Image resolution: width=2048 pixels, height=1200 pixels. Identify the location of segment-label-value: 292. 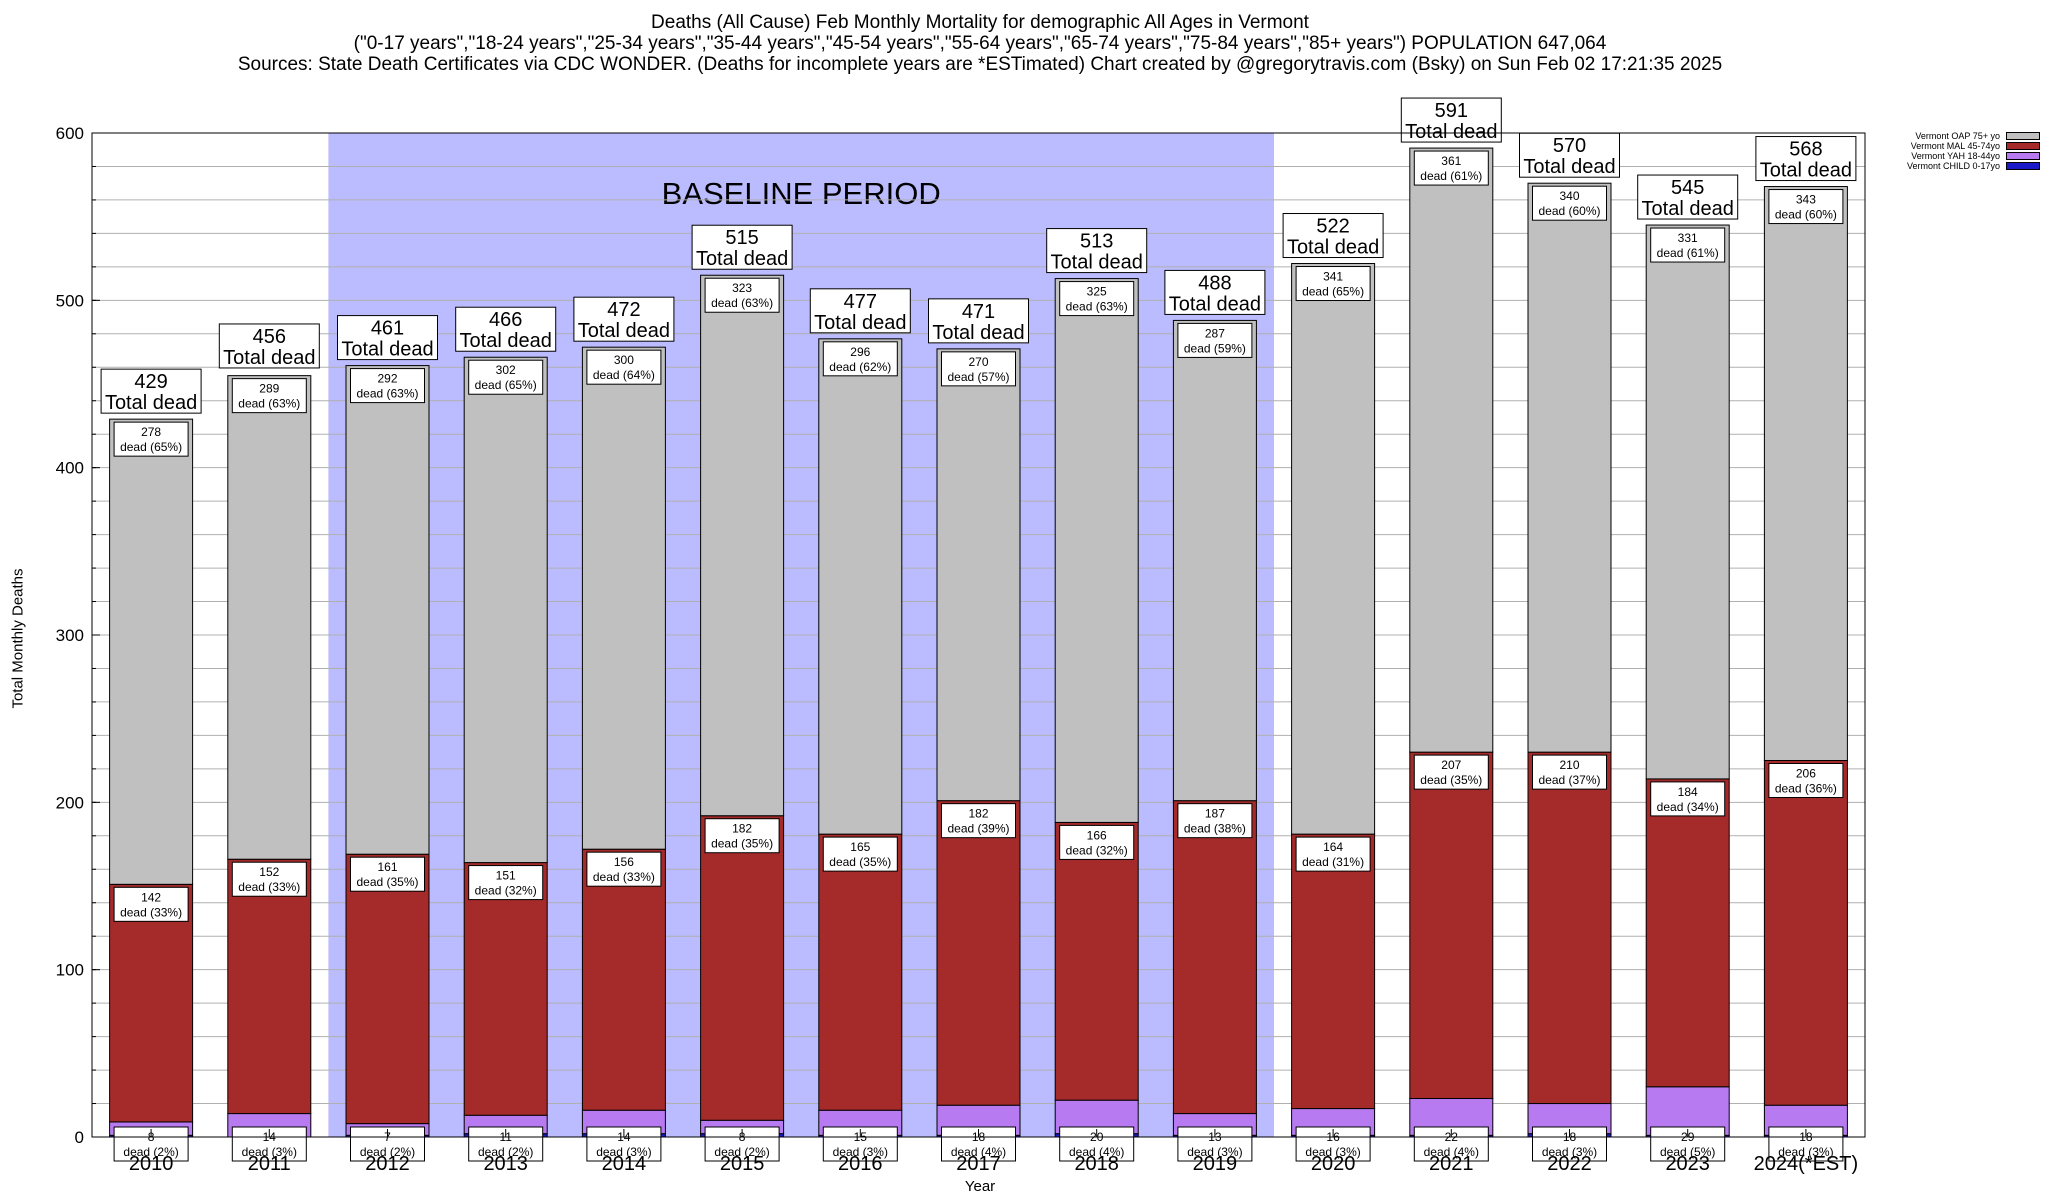
(387, 379).